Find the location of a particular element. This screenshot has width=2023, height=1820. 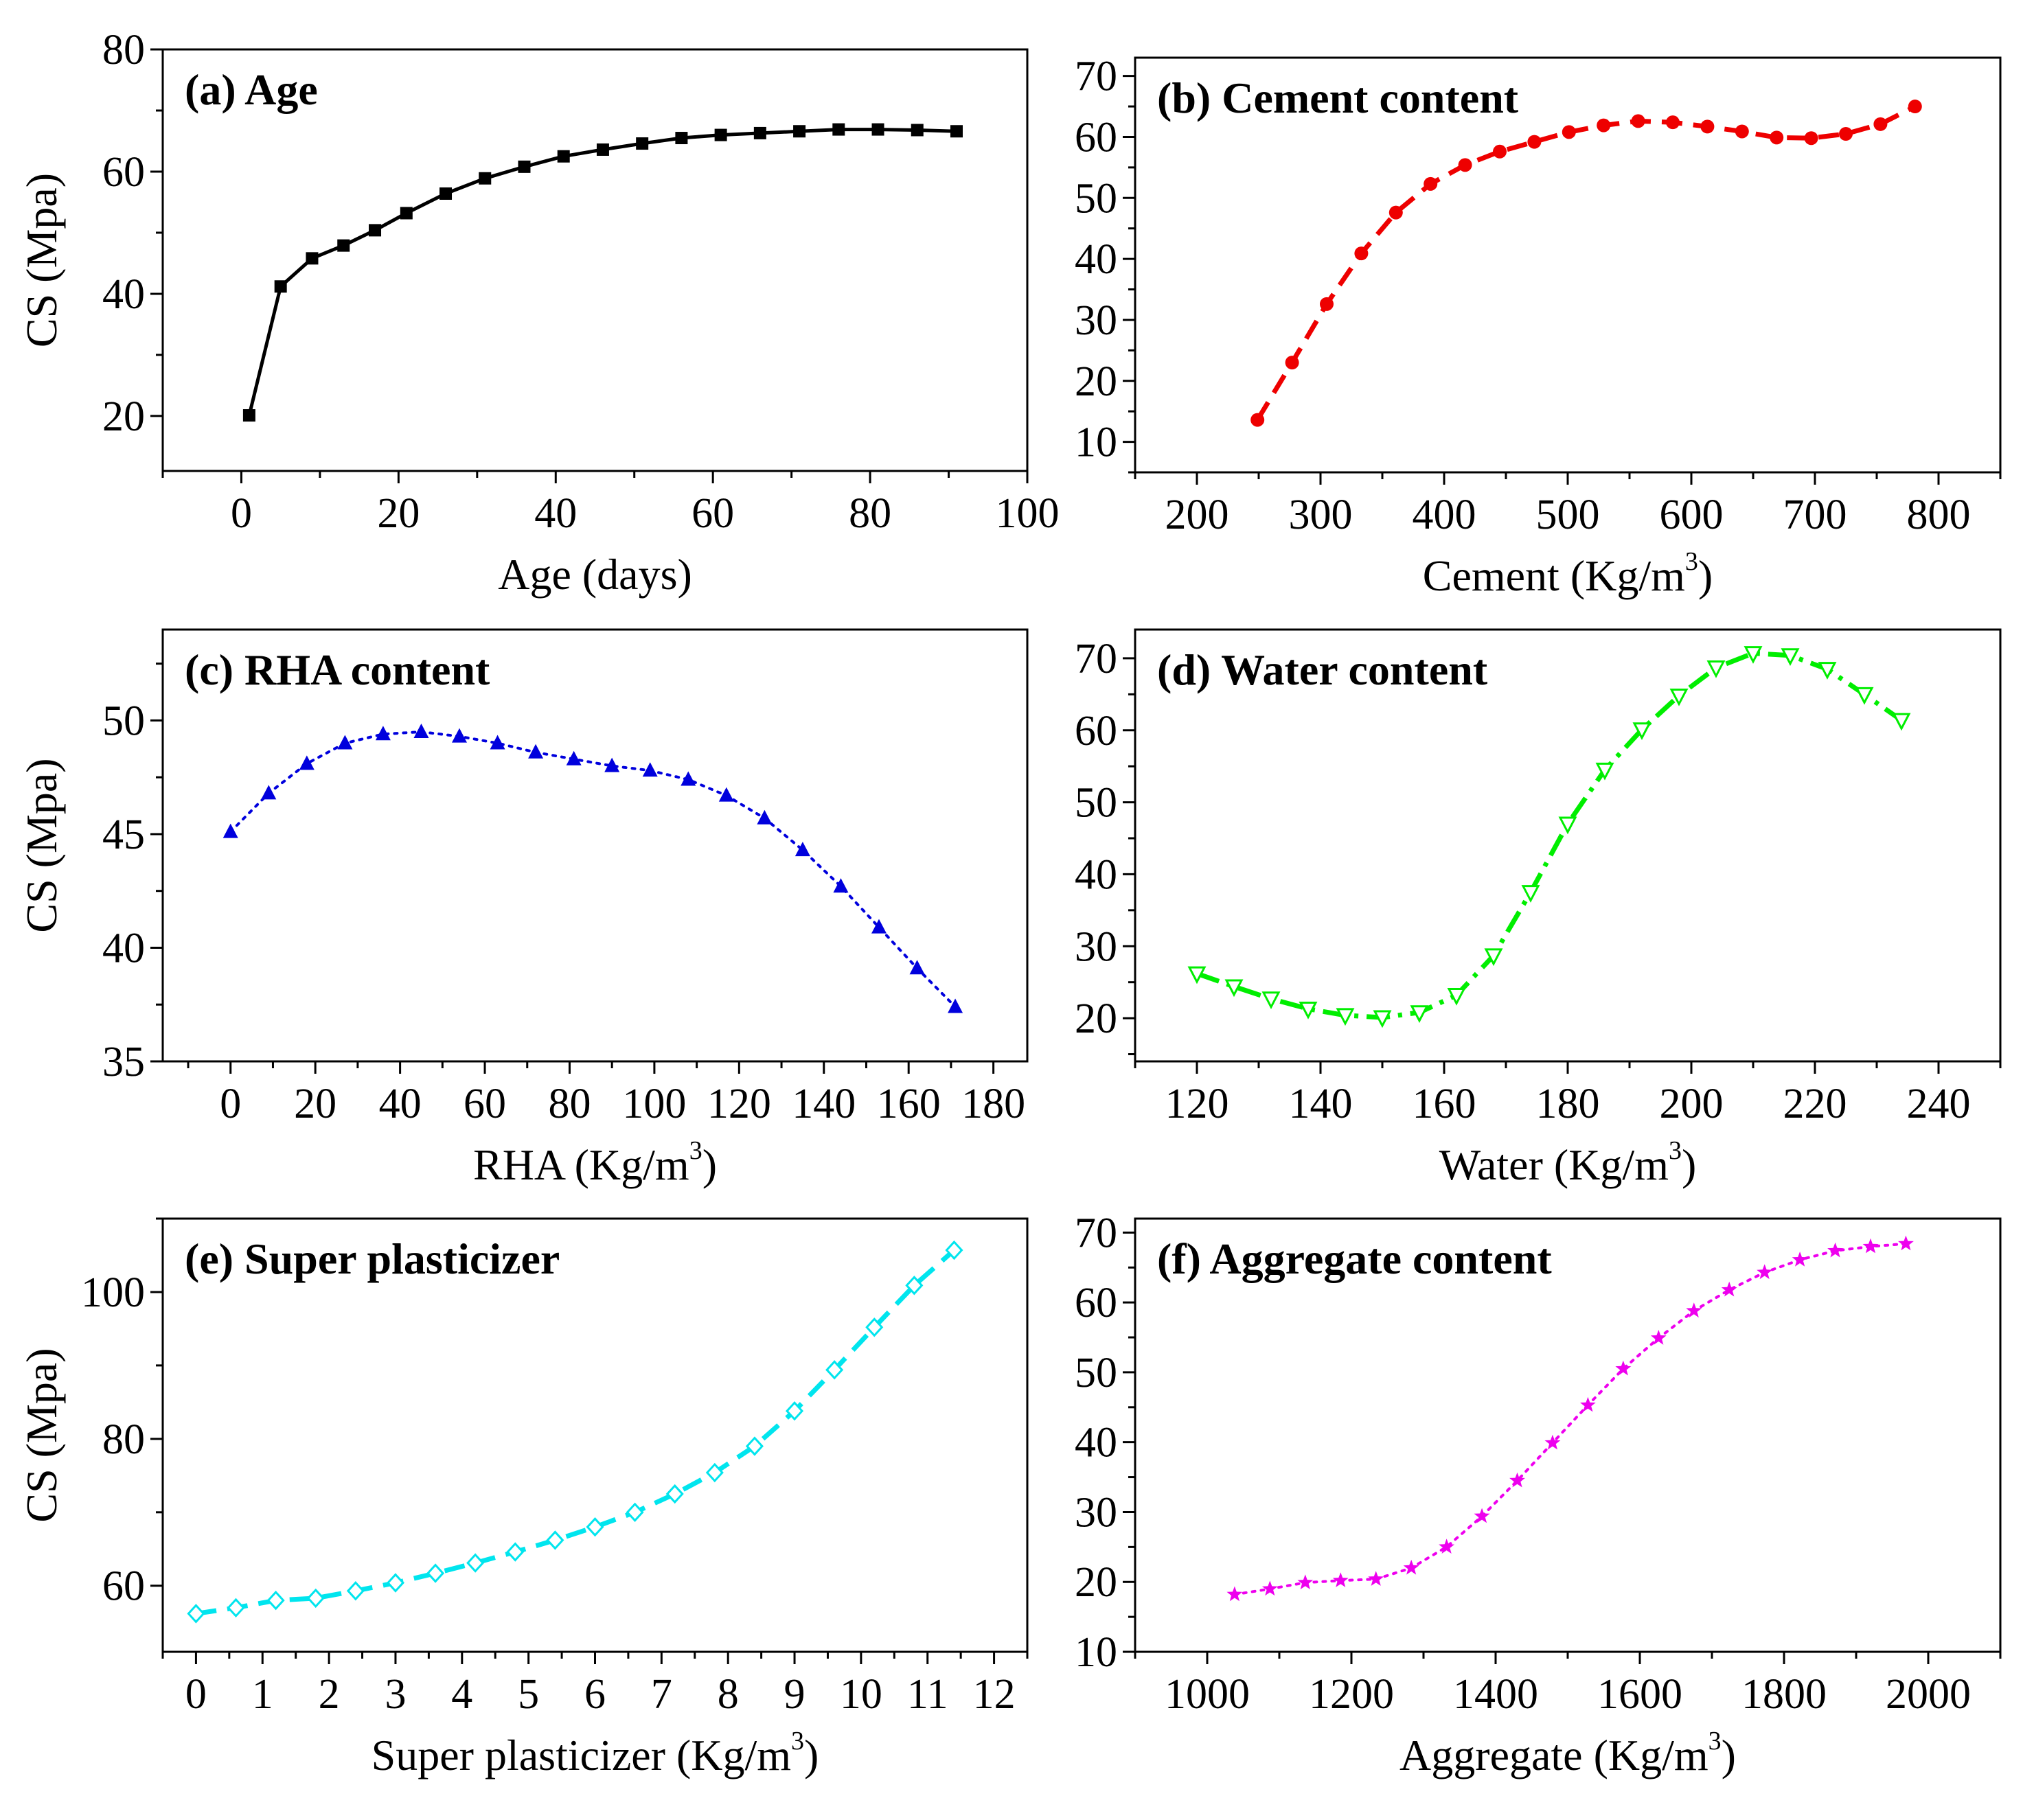

x-tick-label: 12 is located at coordinates (995, 1694).